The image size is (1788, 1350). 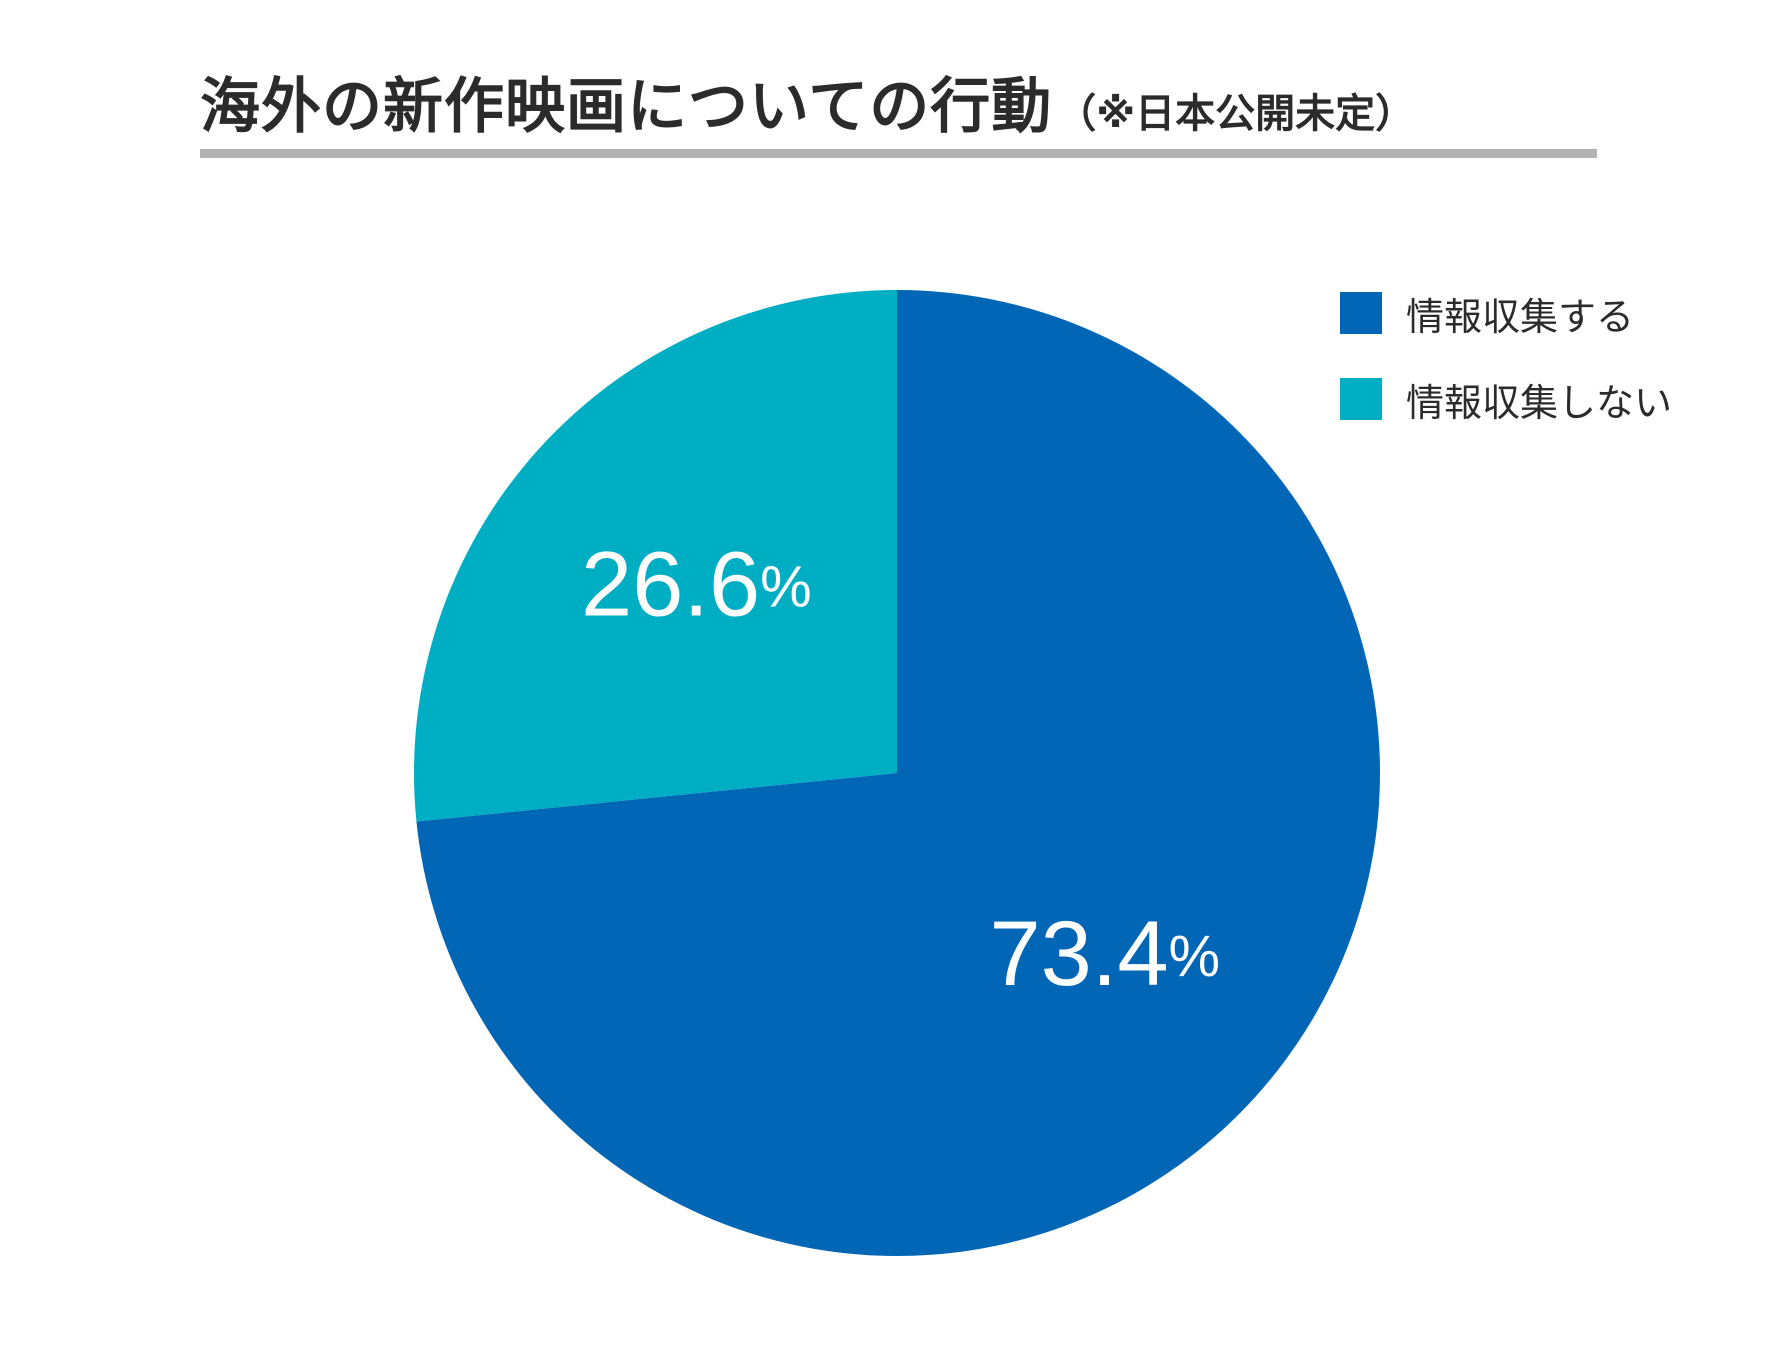 What do you see at coordinates (1195, 956) in the screenshot?
I see `slice-unit-0: %` at bounding box center [1195, 956].